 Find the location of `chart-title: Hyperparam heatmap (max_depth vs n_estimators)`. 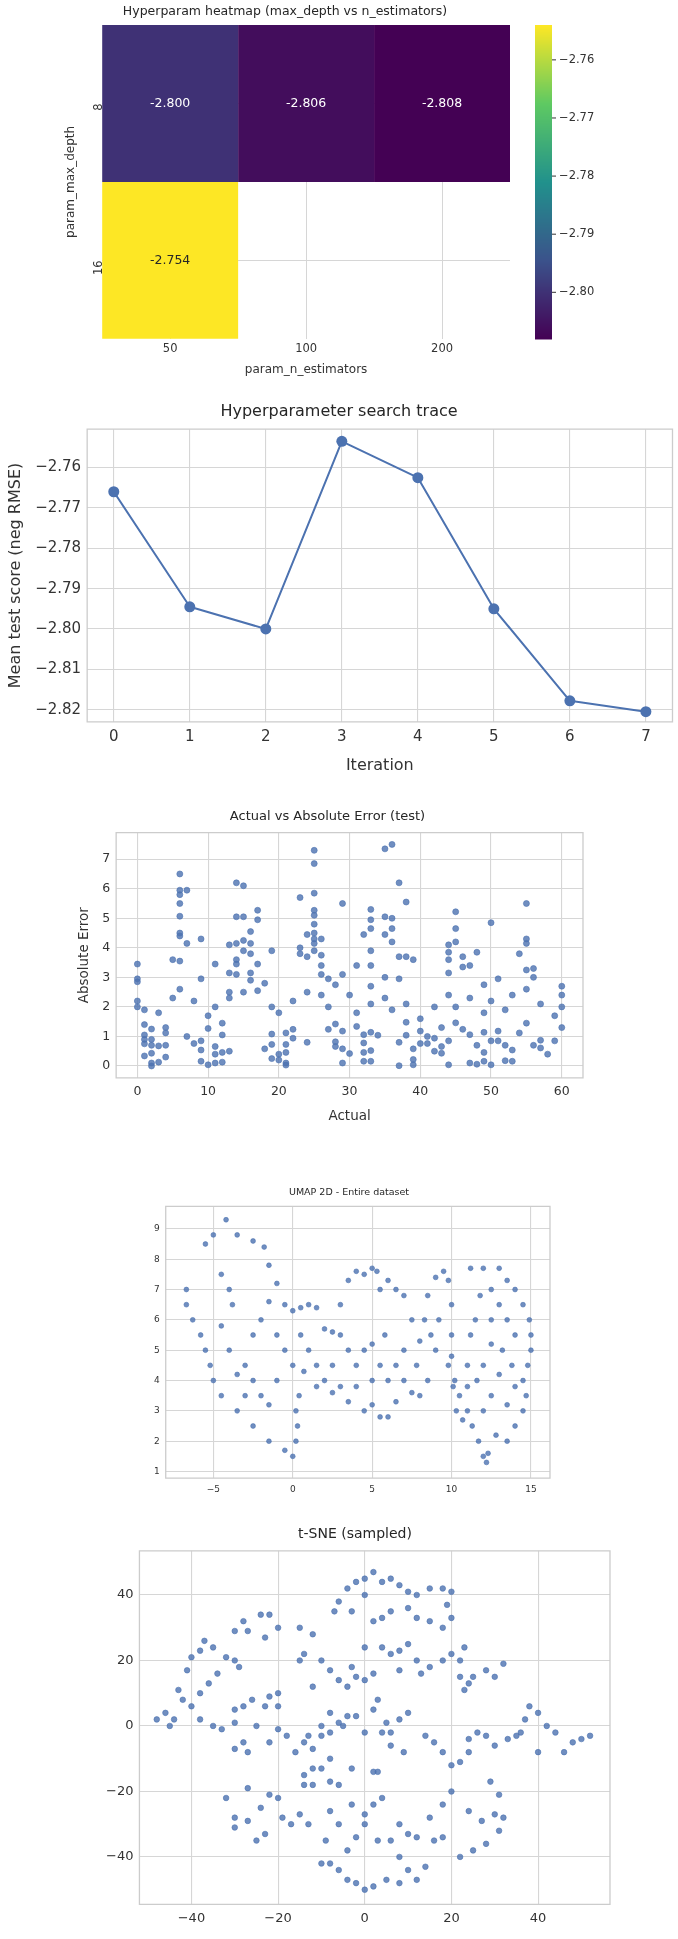

chart-title: Hyperparam heatmap (max_depth vs n_estimators) is located at coordinates (285, 10).